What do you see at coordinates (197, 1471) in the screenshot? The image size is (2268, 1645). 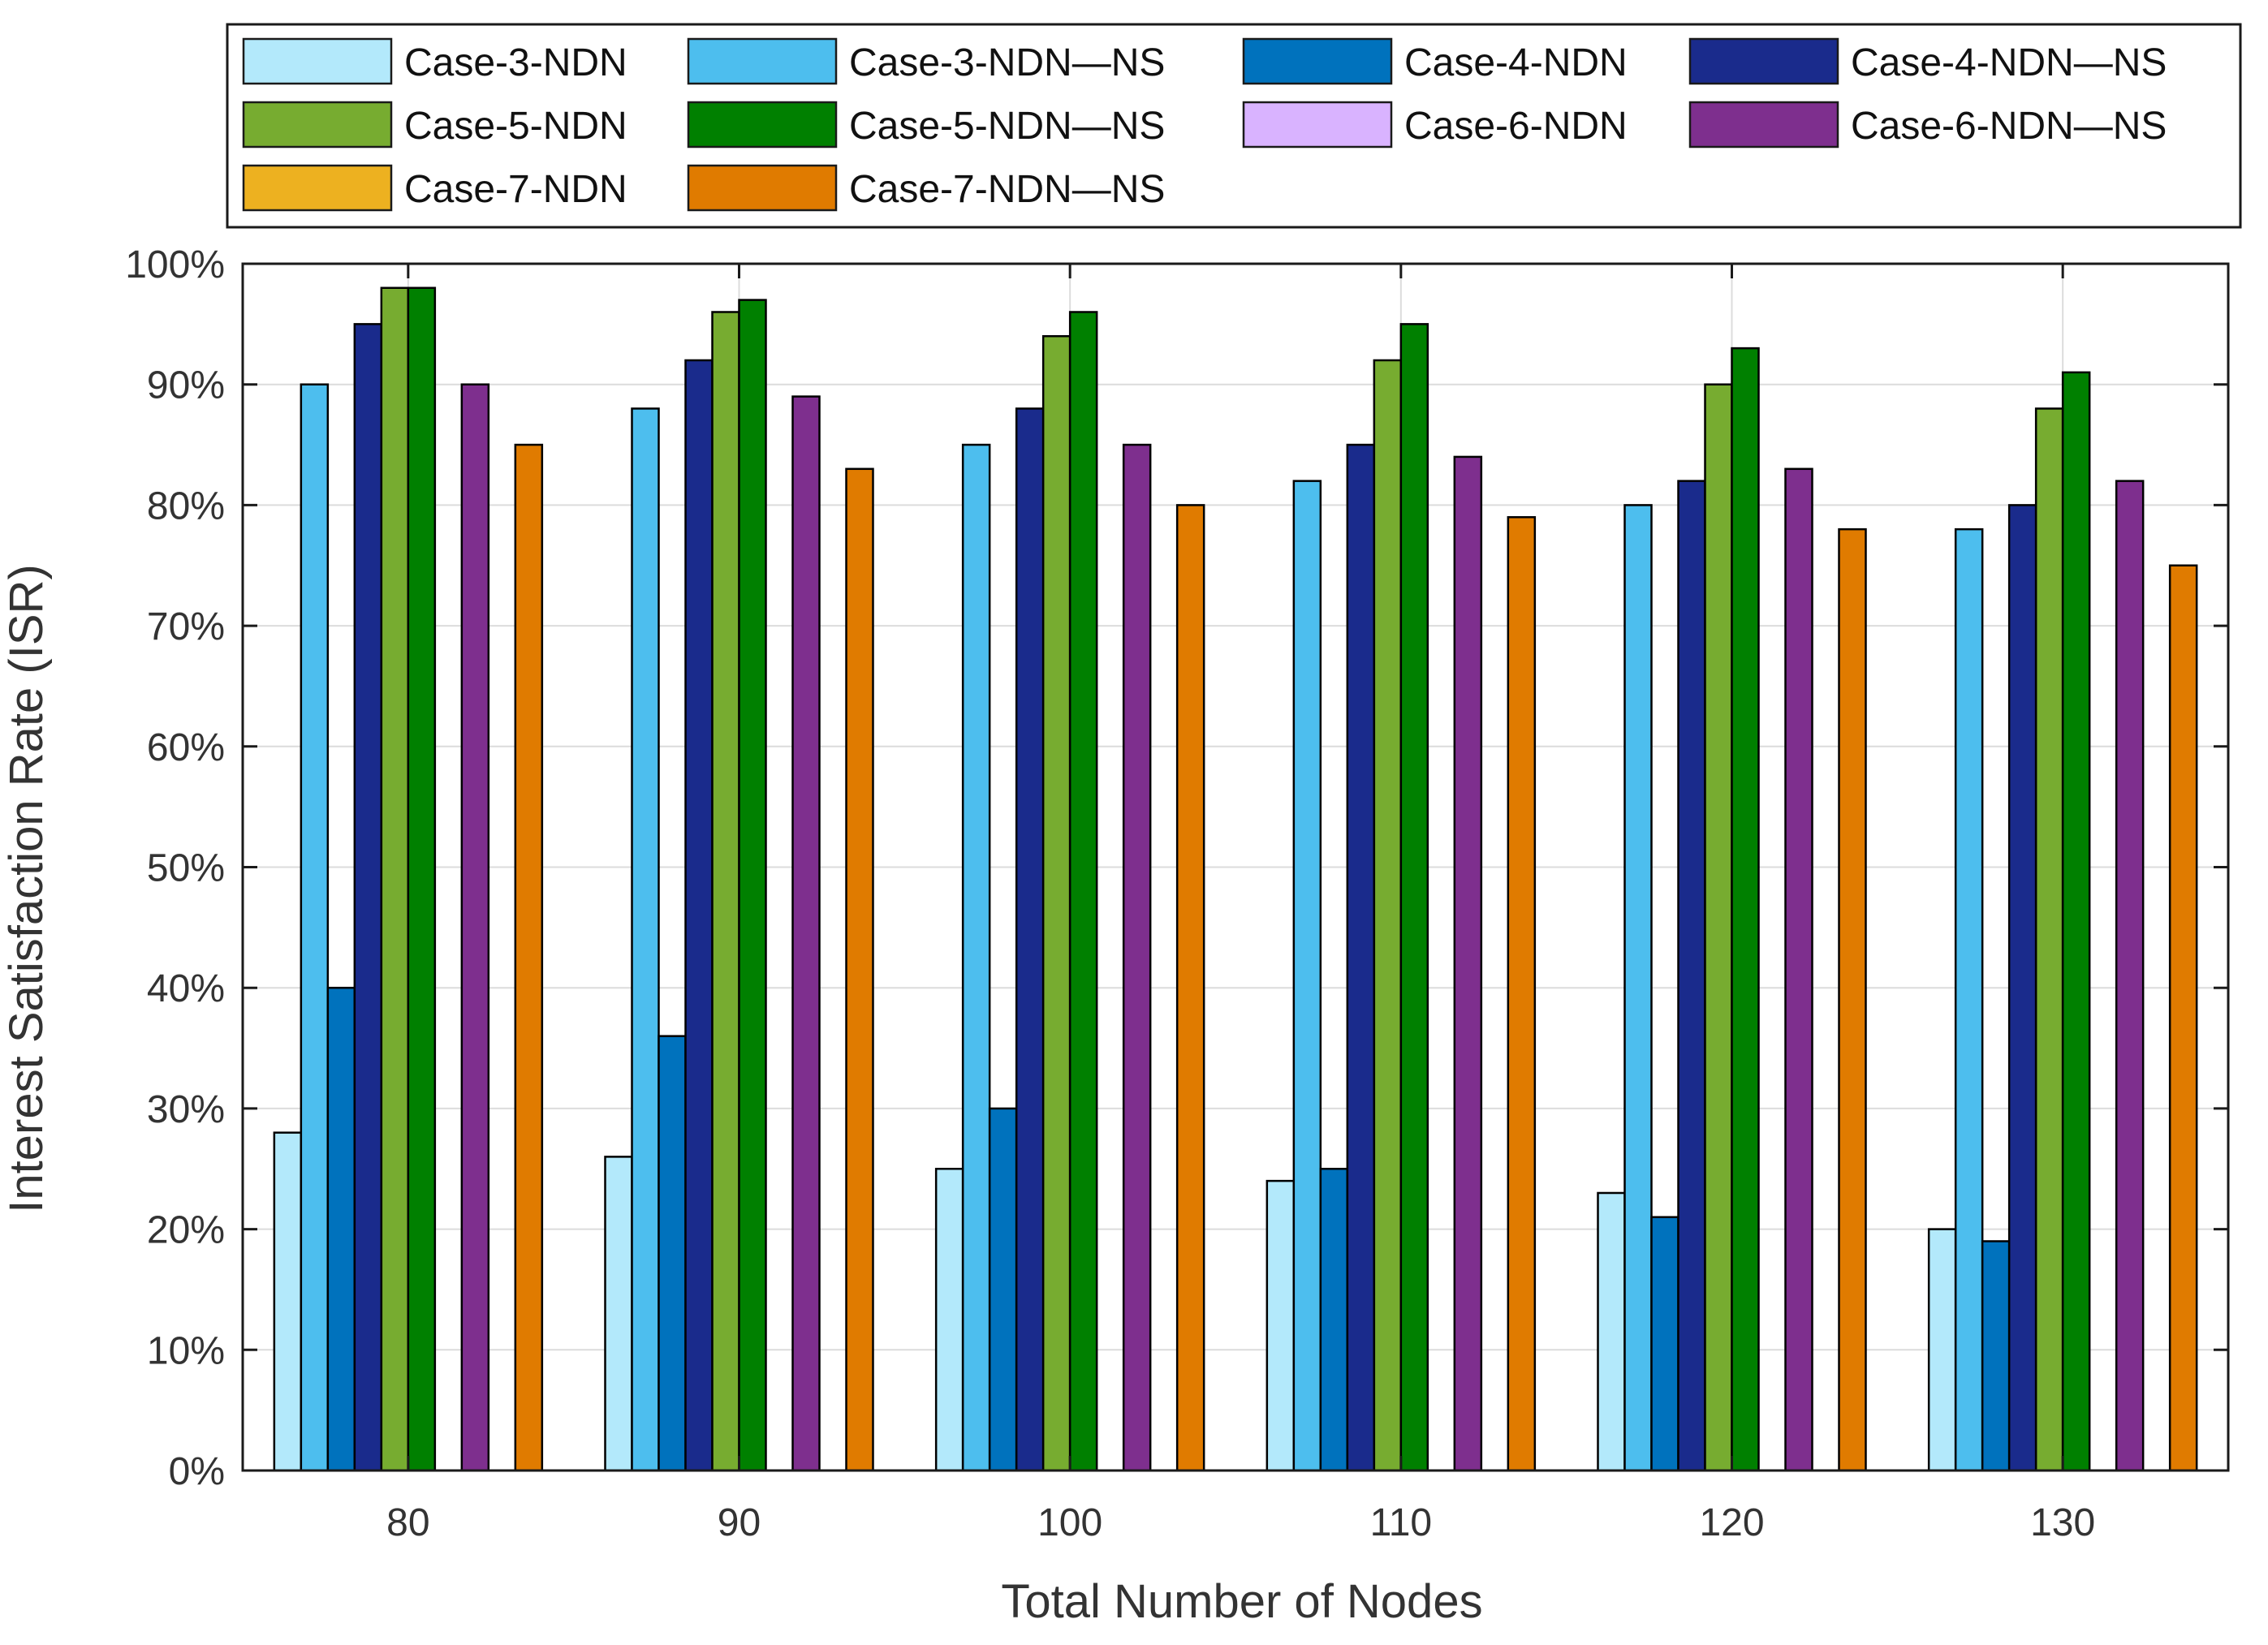 I see `y-tick-label: 0%` at bounding box center [197, 1471].